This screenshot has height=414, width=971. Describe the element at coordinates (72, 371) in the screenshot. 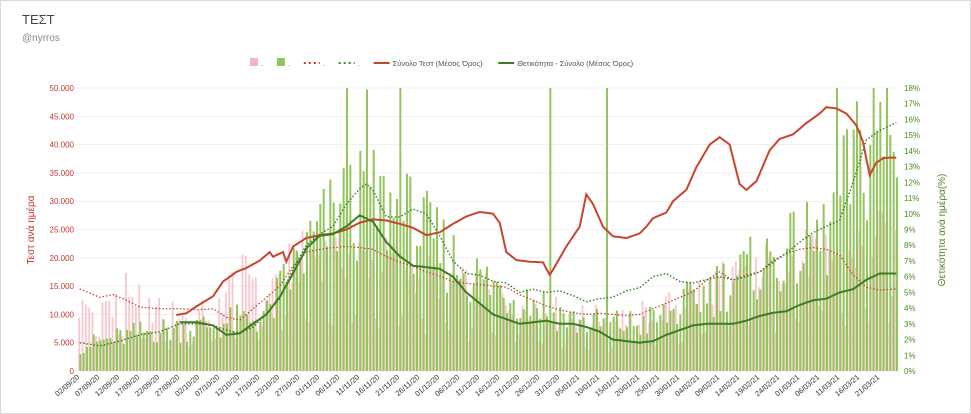

I see `y-left-tick-label: 0` at that location.